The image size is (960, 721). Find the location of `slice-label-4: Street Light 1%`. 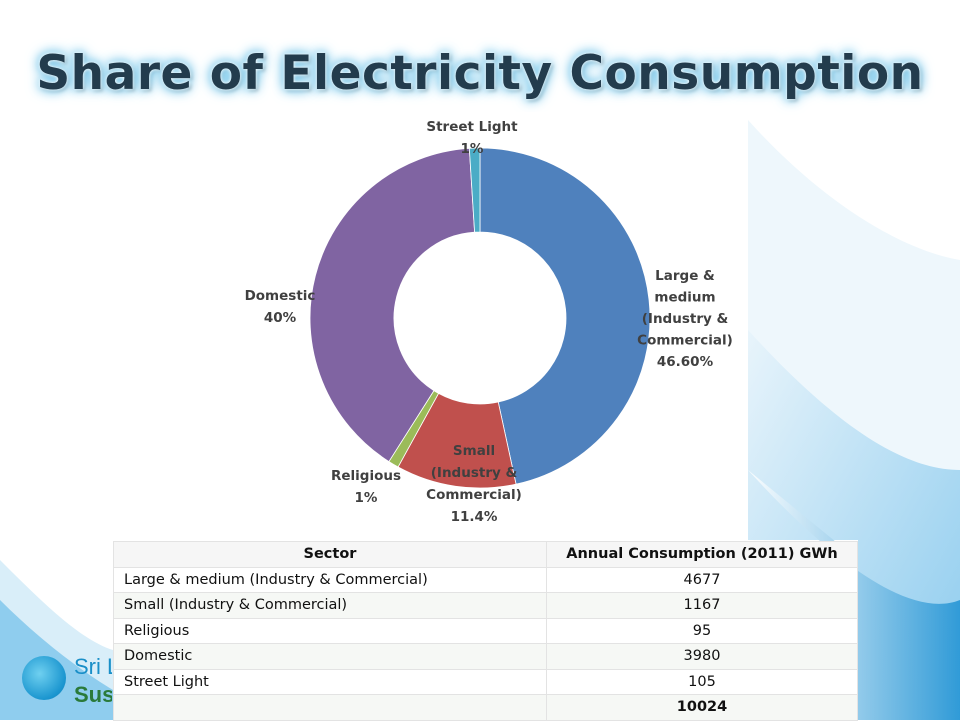

slice-label-4: Street Light 1% is located at coordinates (472, 138).